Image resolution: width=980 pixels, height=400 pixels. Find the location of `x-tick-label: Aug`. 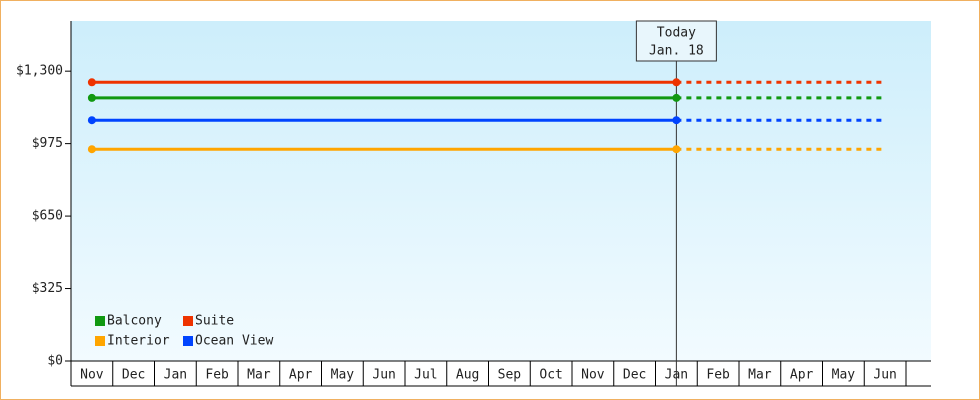

x-tick-label: Aug is located at coordinates (467, 375).